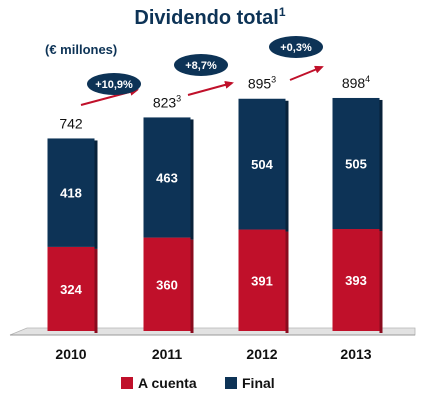 This screenshot has height=402, width=437. What do you see at coordinates (192, 286) in the screenshot?
I see `bar-side-a-cuenta-2011` at bounding box center [192, 286].